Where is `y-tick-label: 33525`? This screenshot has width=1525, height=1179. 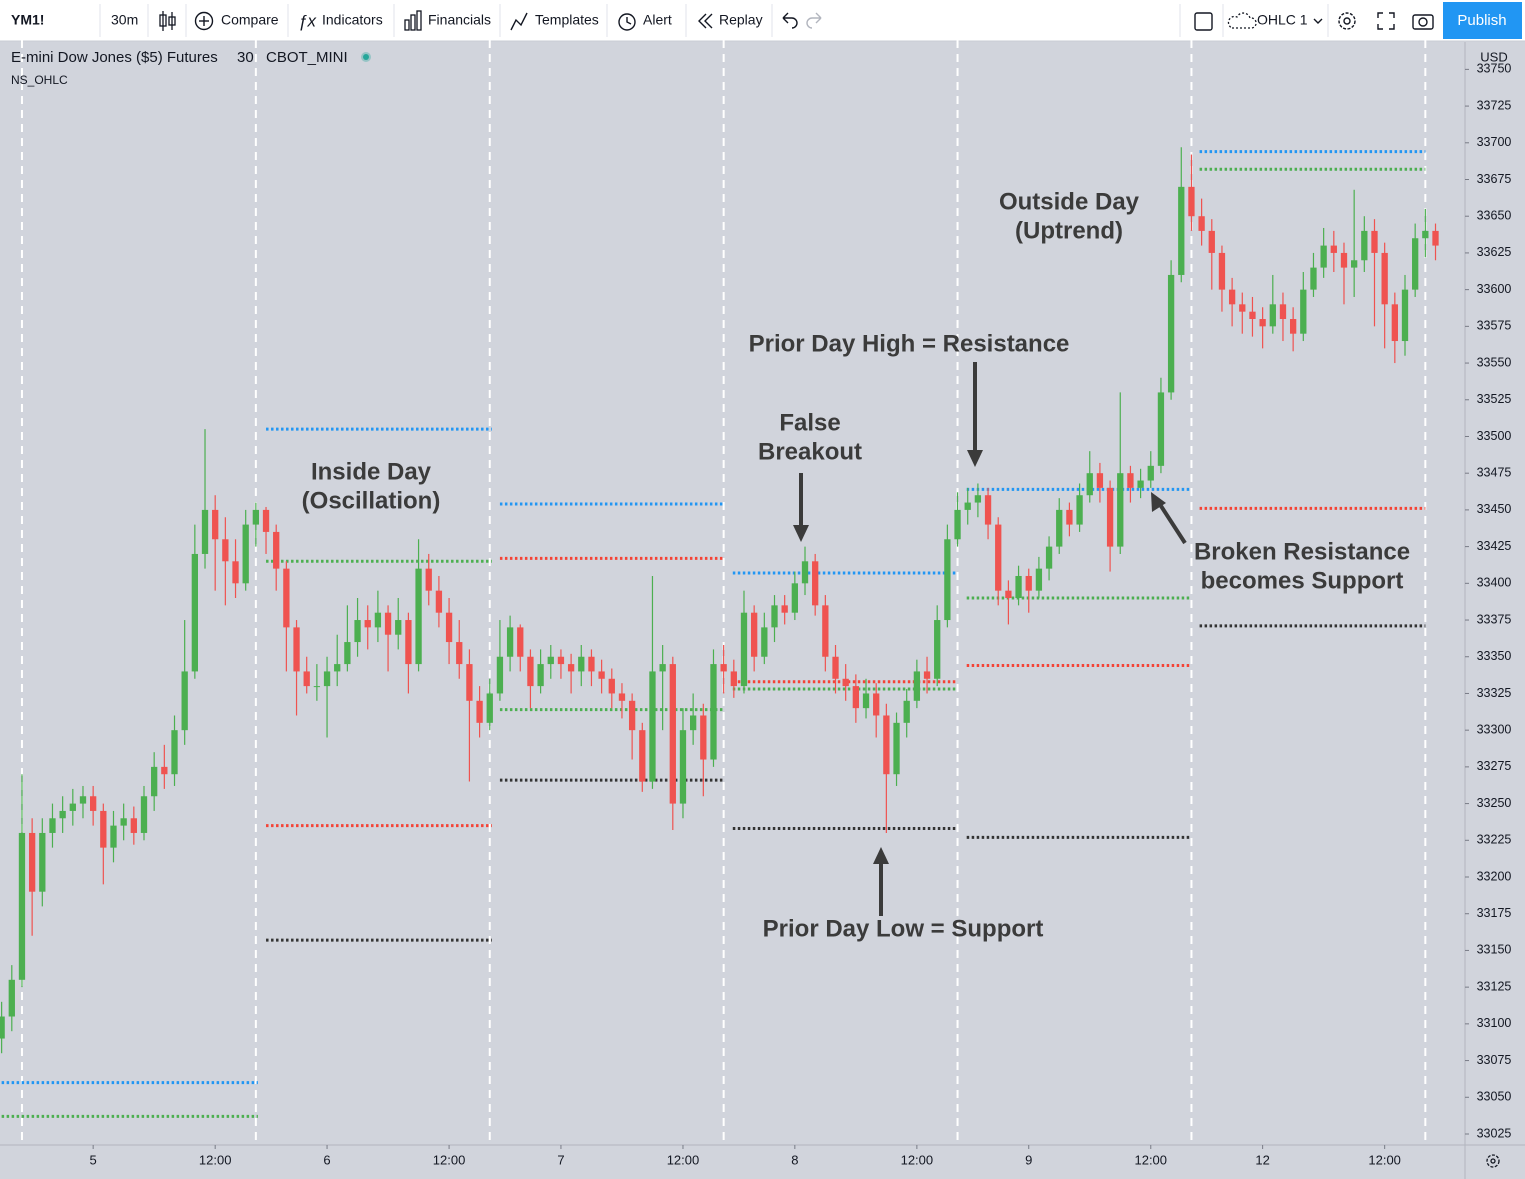 y-tick-label: 33525 is located at coordinates (1494, 399).